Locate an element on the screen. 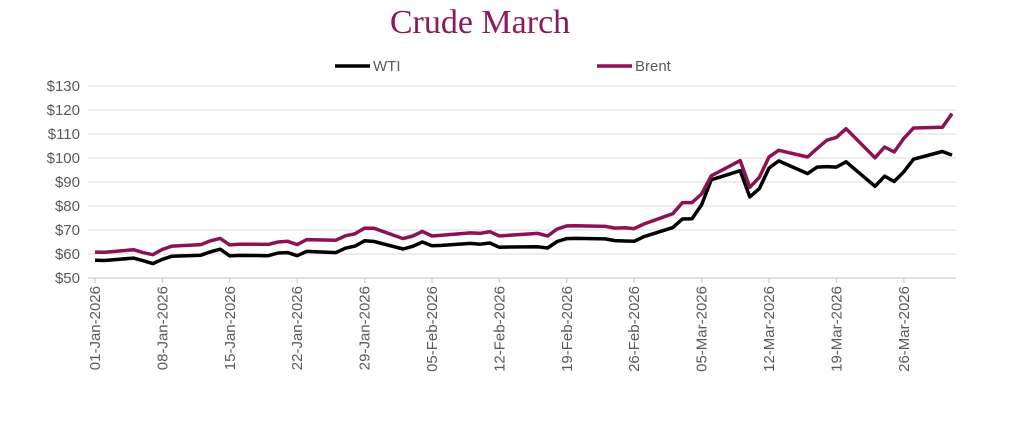  x-tick-label: 26-Feb-2026 is located at coordinates (634, 329).